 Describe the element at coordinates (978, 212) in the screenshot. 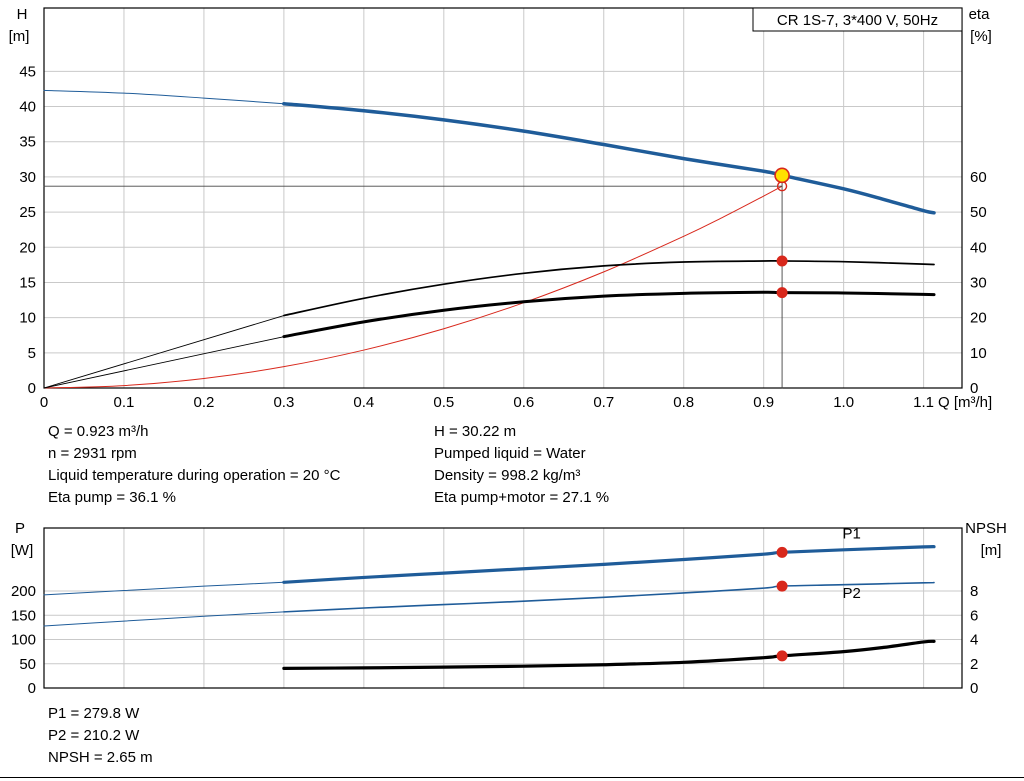

I see `y2-tick-label: 50` at that location.